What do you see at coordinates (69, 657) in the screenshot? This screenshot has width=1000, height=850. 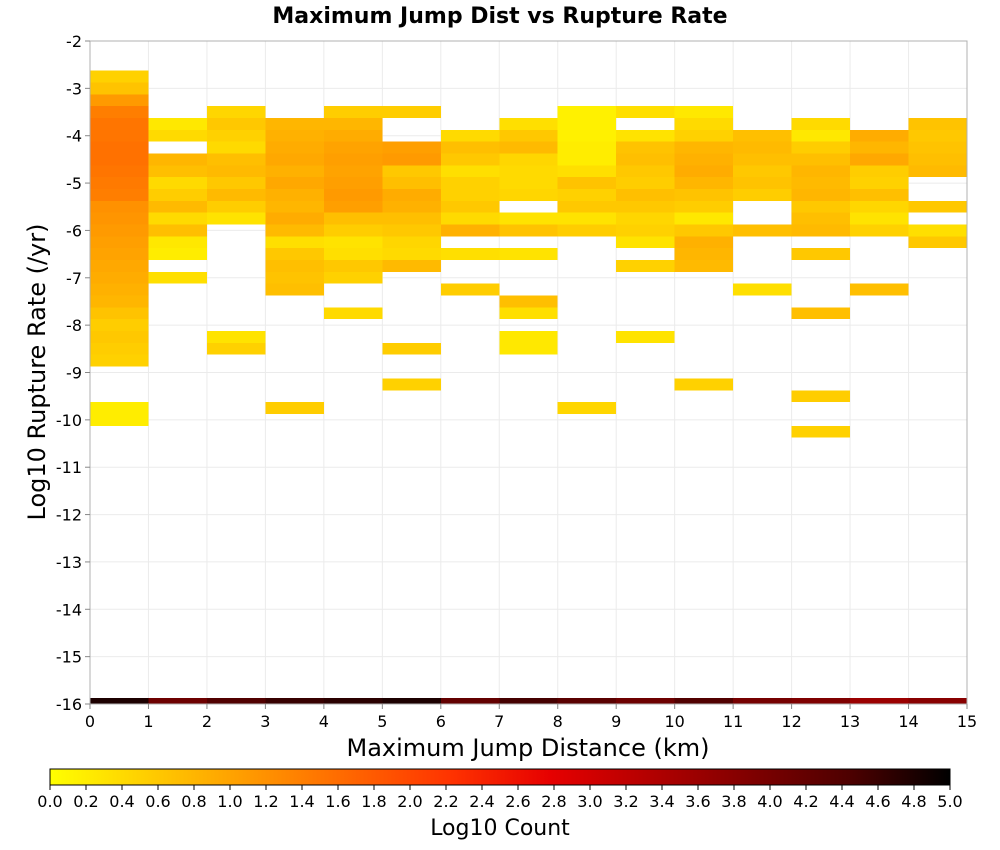 I see `y-tick-label: -15` at bounding box center [69, 657].